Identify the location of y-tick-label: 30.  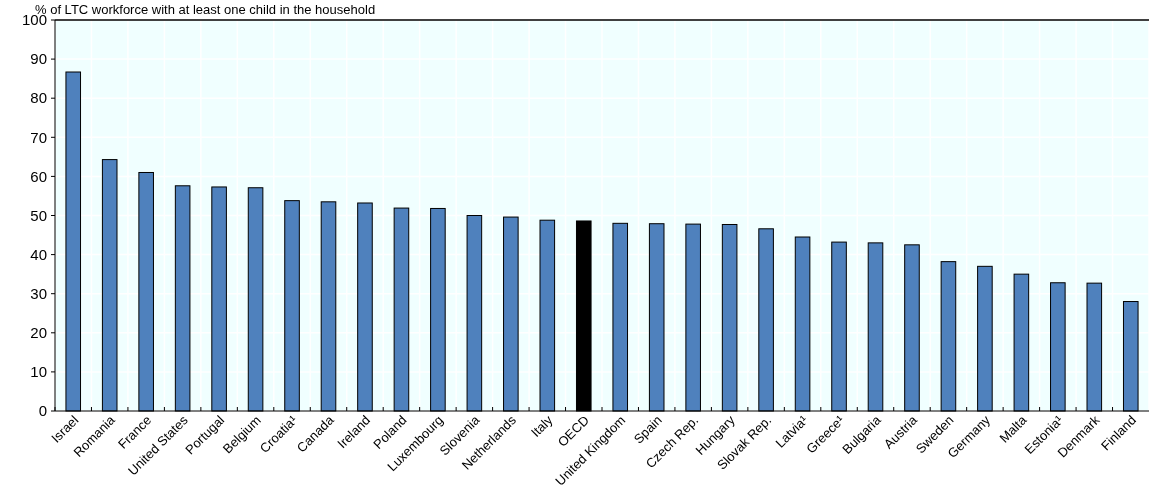
(38, 293).